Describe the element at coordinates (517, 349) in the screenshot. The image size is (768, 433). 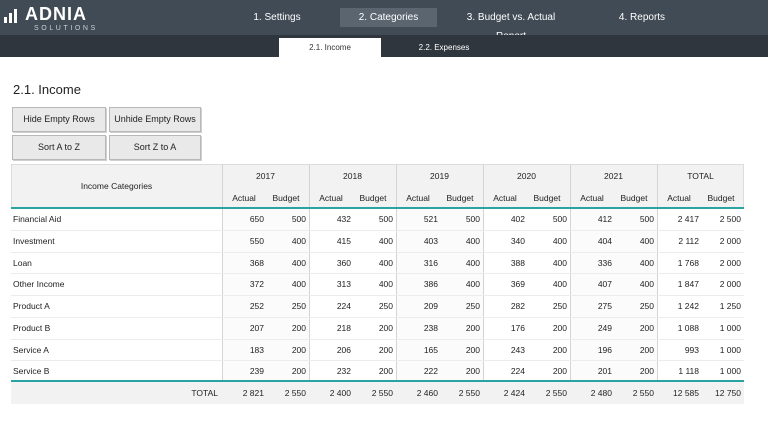
I see `actual-value: 243` at that location.